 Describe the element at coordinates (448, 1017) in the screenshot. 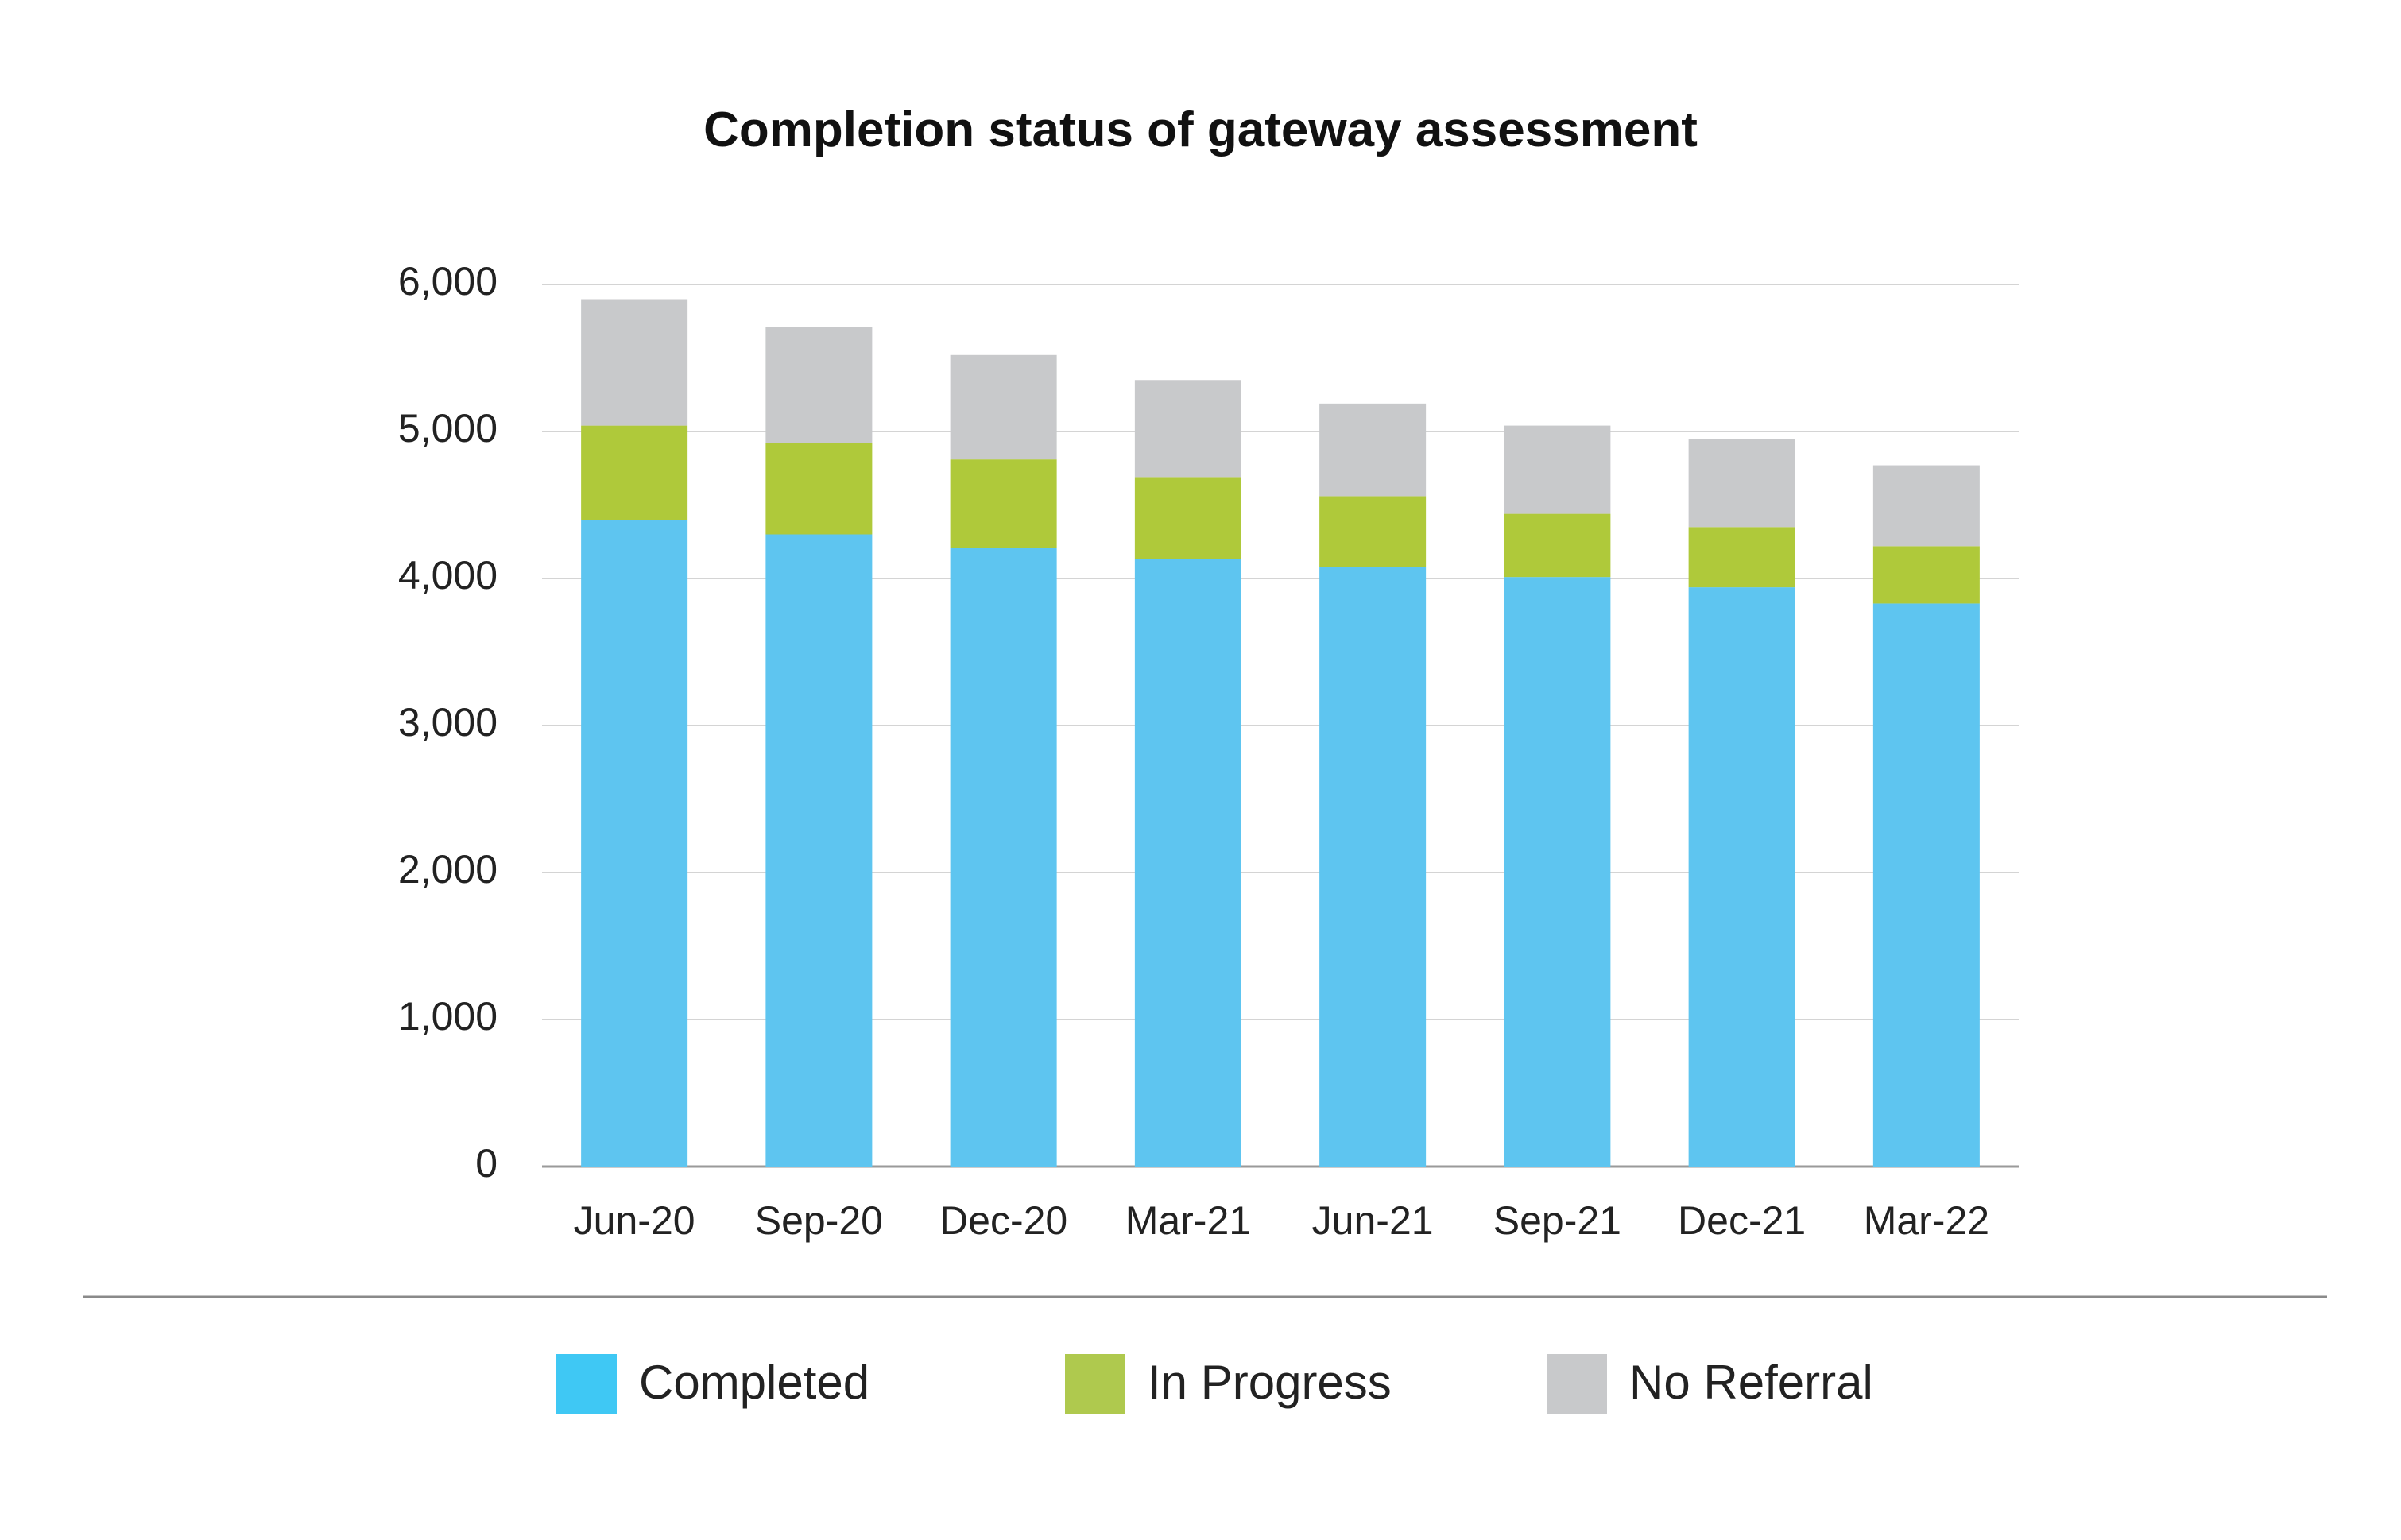

I see `y-tick-label: 1,000` at that location.